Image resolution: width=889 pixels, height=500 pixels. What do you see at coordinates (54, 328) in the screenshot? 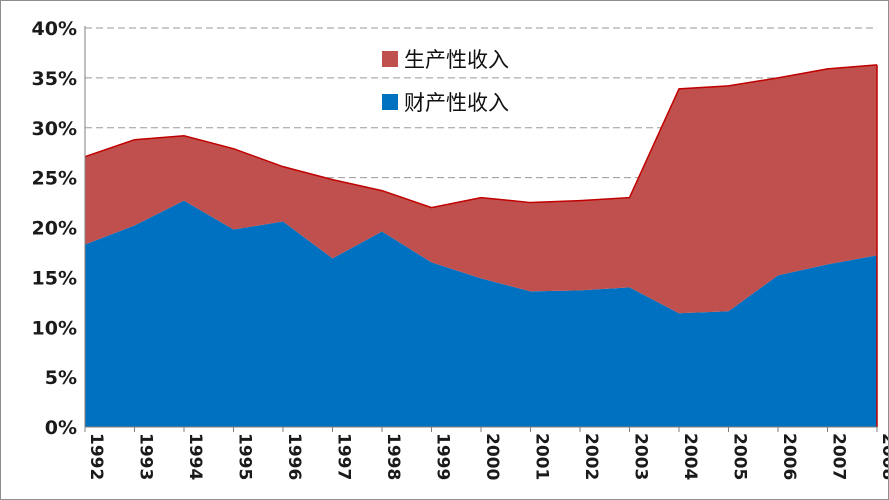
I see `y-tick-label: 10%` at bounding box center [54, 328].